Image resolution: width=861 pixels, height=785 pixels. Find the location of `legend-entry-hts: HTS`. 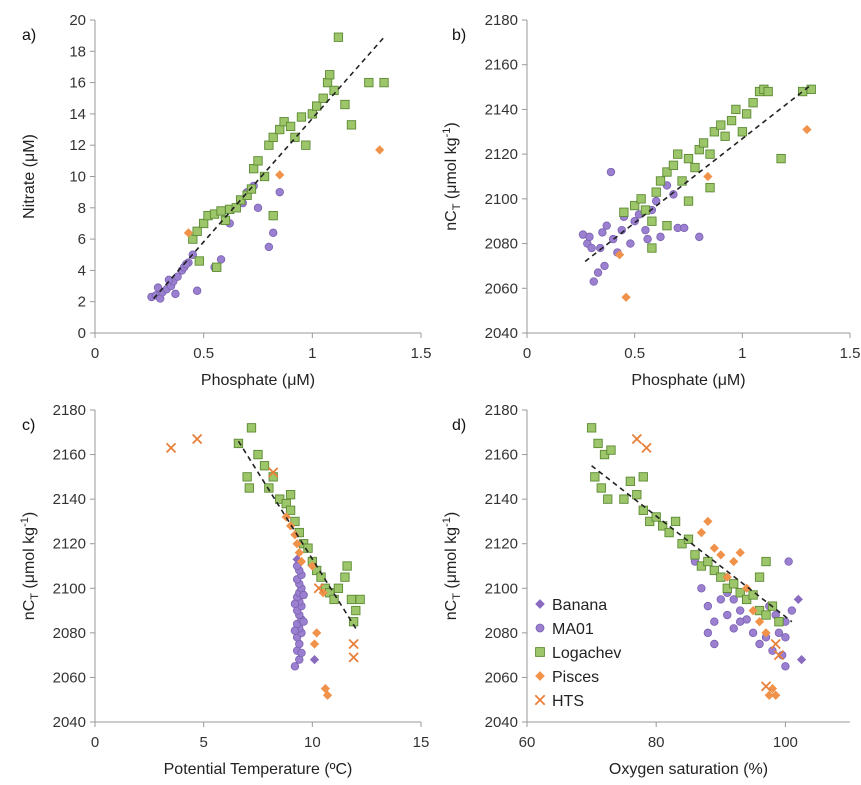

legend-entry-hts: HTS is located at coordinates (559, 701).